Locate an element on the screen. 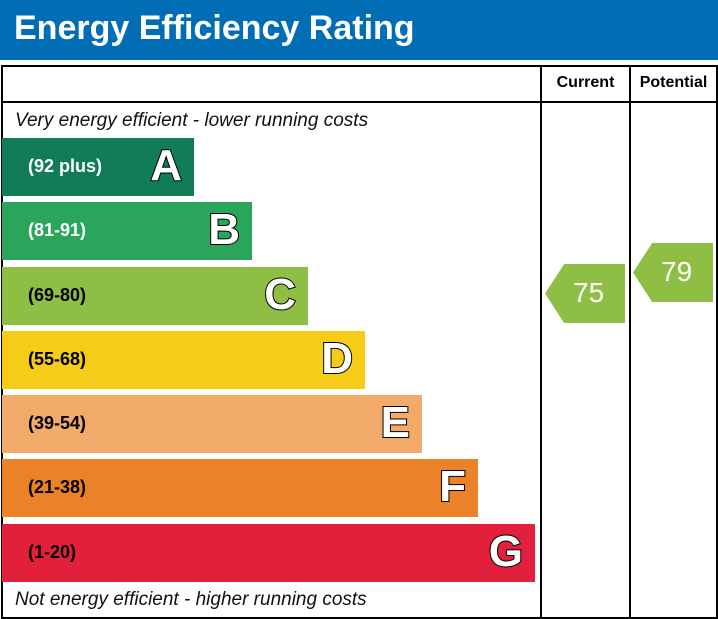 The height and width of the screenshot is (619, 718). band-range: (39-54) is located at coordinates (57, 423).